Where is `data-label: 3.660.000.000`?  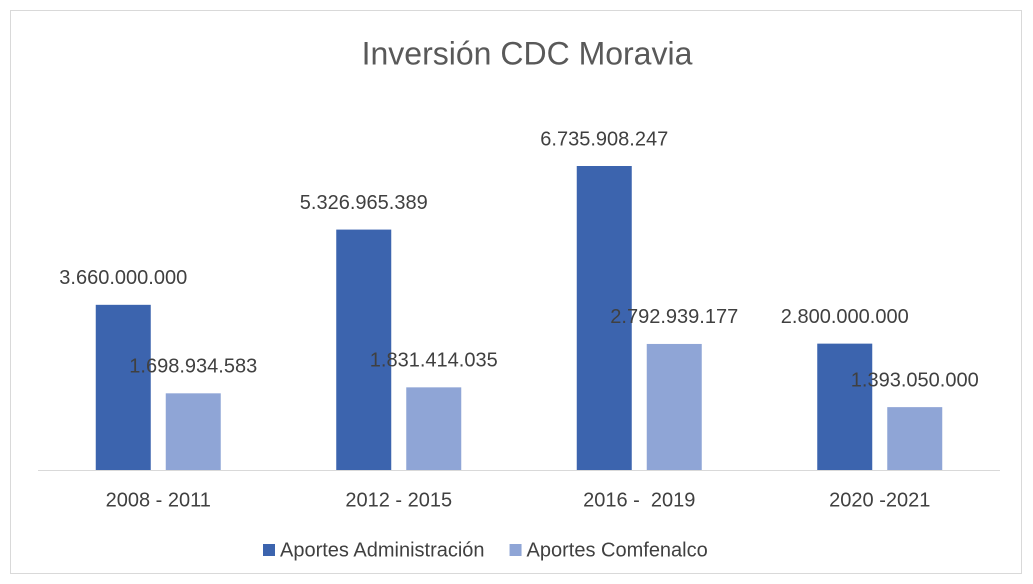
data-label: 3.660.000.000 is located at coordinates (123, 278).